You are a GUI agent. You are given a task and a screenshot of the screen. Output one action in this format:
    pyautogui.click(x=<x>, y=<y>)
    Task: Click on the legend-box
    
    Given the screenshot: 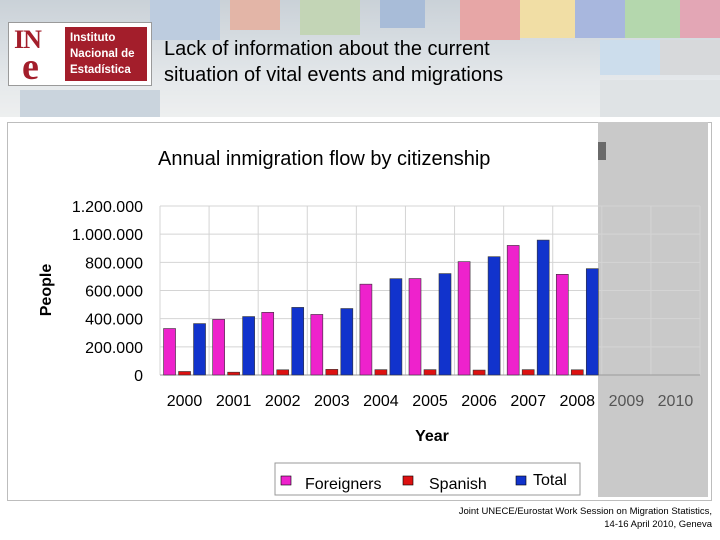 What is the action you would take?
    pyautogui.click(x=427, y=479)
    